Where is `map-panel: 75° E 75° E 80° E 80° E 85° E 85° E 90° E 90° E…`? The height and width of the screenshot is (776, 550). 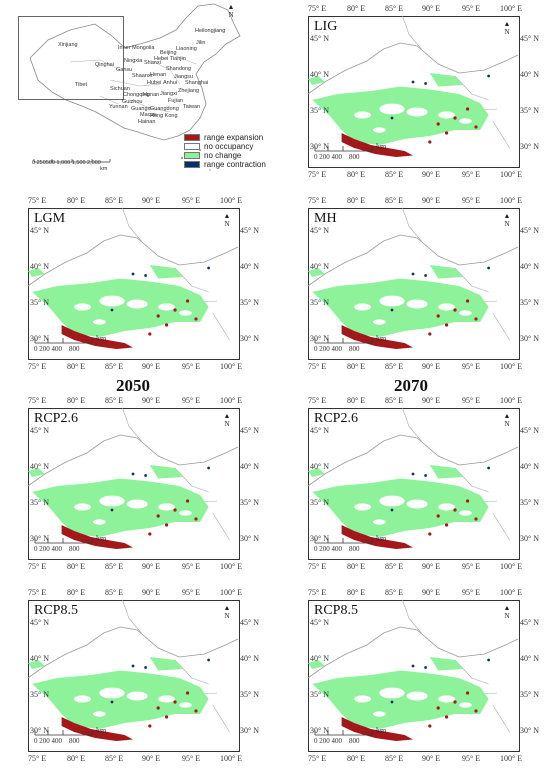
map-panel: 75° E 75° E 80° E 80° E 85° E 85° E 90° E 90° E… is located at coordinates (415, 284).